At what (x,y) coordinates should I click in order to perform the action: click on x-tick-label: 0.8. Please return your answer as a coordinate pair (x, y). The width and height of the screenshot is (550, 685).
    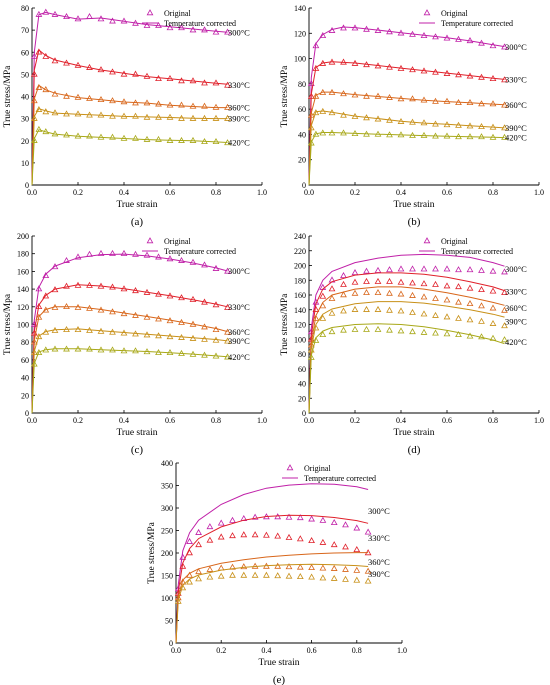
    Looking at the image, I should click on (357, 650).